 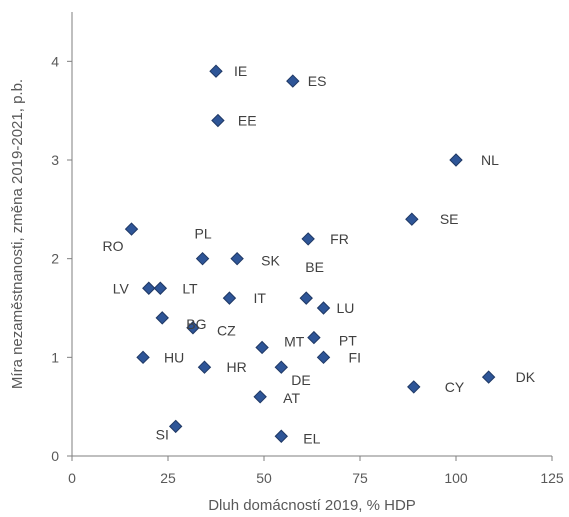 I want to click on x-ticks: 0 25 50 75 100 125, so click(x=316, y=471).